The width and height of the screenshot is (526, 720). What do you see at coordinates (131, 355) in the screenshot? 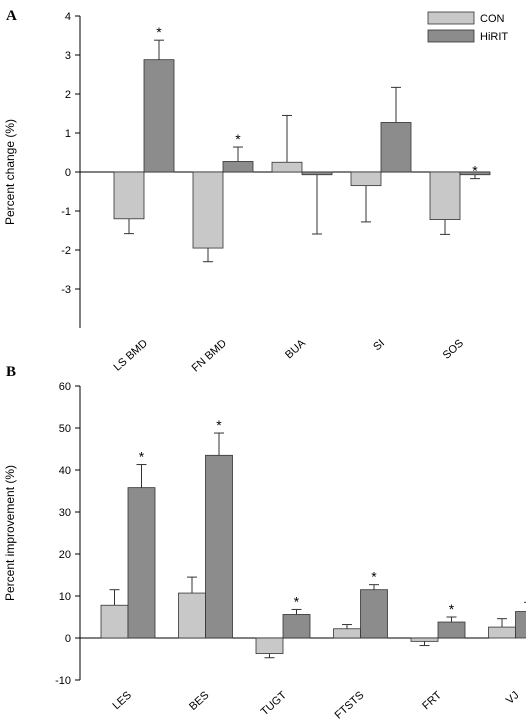
I see `panel-a-category-label: LS BMD` at bounding box center [131, 355].